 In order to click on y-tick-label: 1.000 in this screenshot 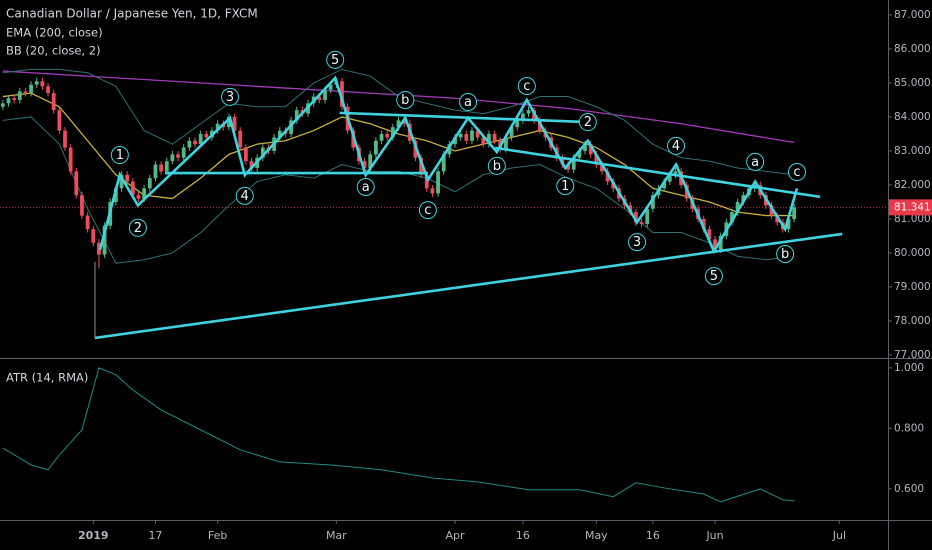, I will do `click(909, 368)`.